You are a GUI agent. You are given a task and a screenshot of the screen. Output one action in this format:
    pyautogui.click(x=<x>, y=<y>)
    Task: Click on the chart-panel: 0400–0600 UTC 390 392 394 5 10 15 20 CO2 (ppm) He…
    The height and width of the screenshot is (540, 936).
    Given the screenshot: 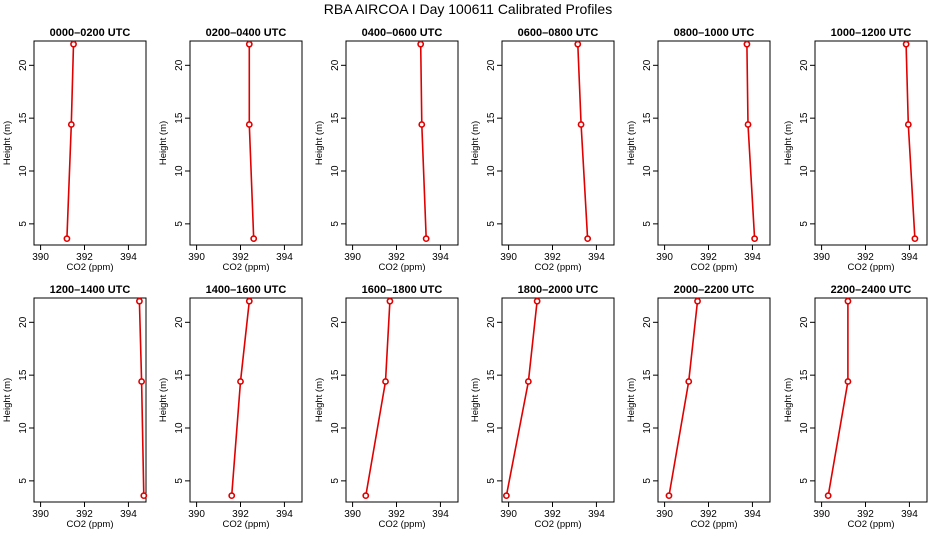 What is the action you would take?
    pyautogui.click(x=386, y=150)
    